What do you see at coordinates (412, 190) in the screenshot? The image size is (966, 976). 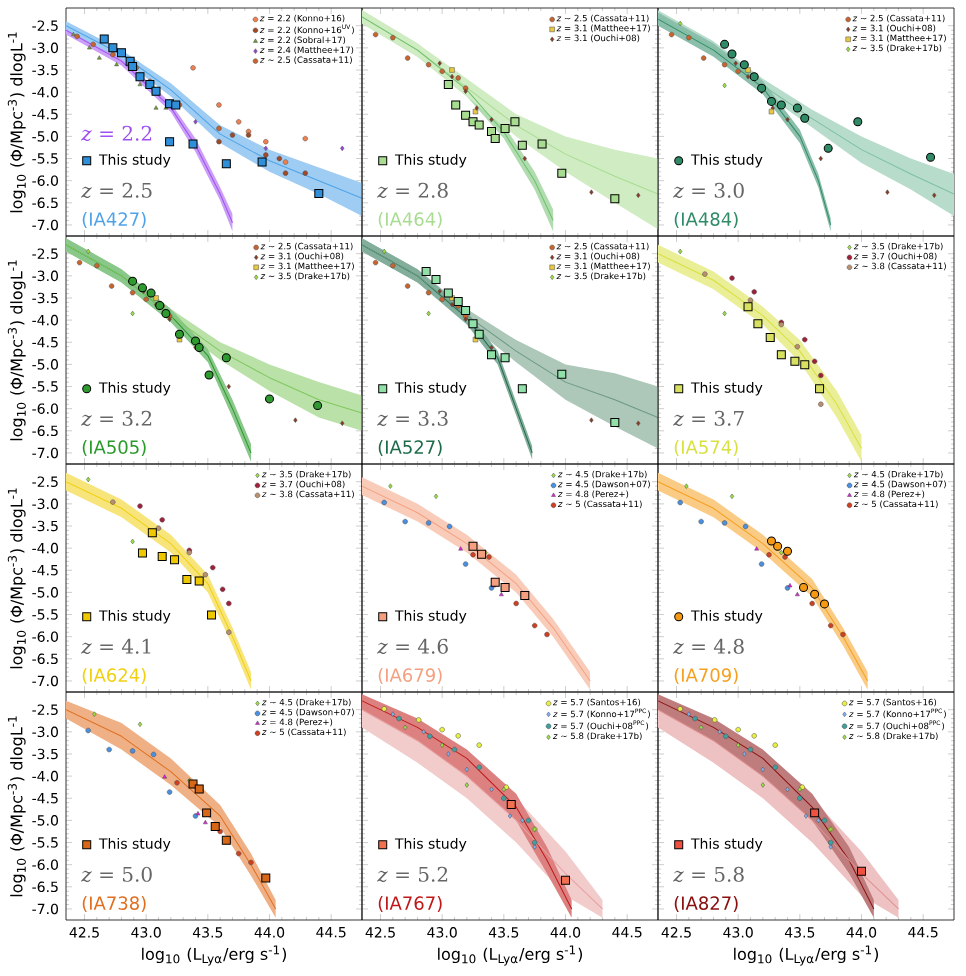 I see `annotation: z = 2.8` at bounding box center [412, 190].